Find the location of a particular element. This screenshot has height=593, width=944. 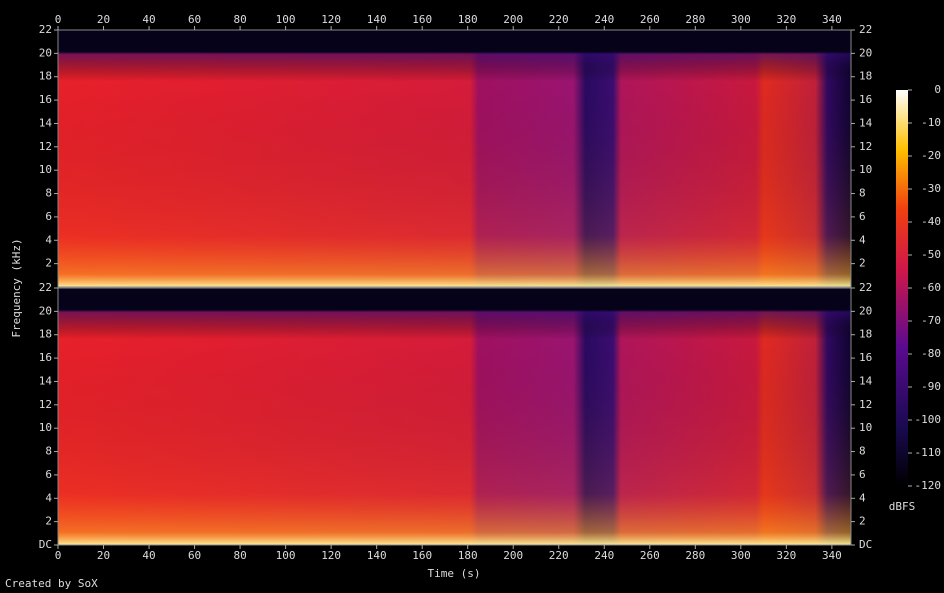

colorbar-tick-label: -20 is located at coordinates (931, 155).